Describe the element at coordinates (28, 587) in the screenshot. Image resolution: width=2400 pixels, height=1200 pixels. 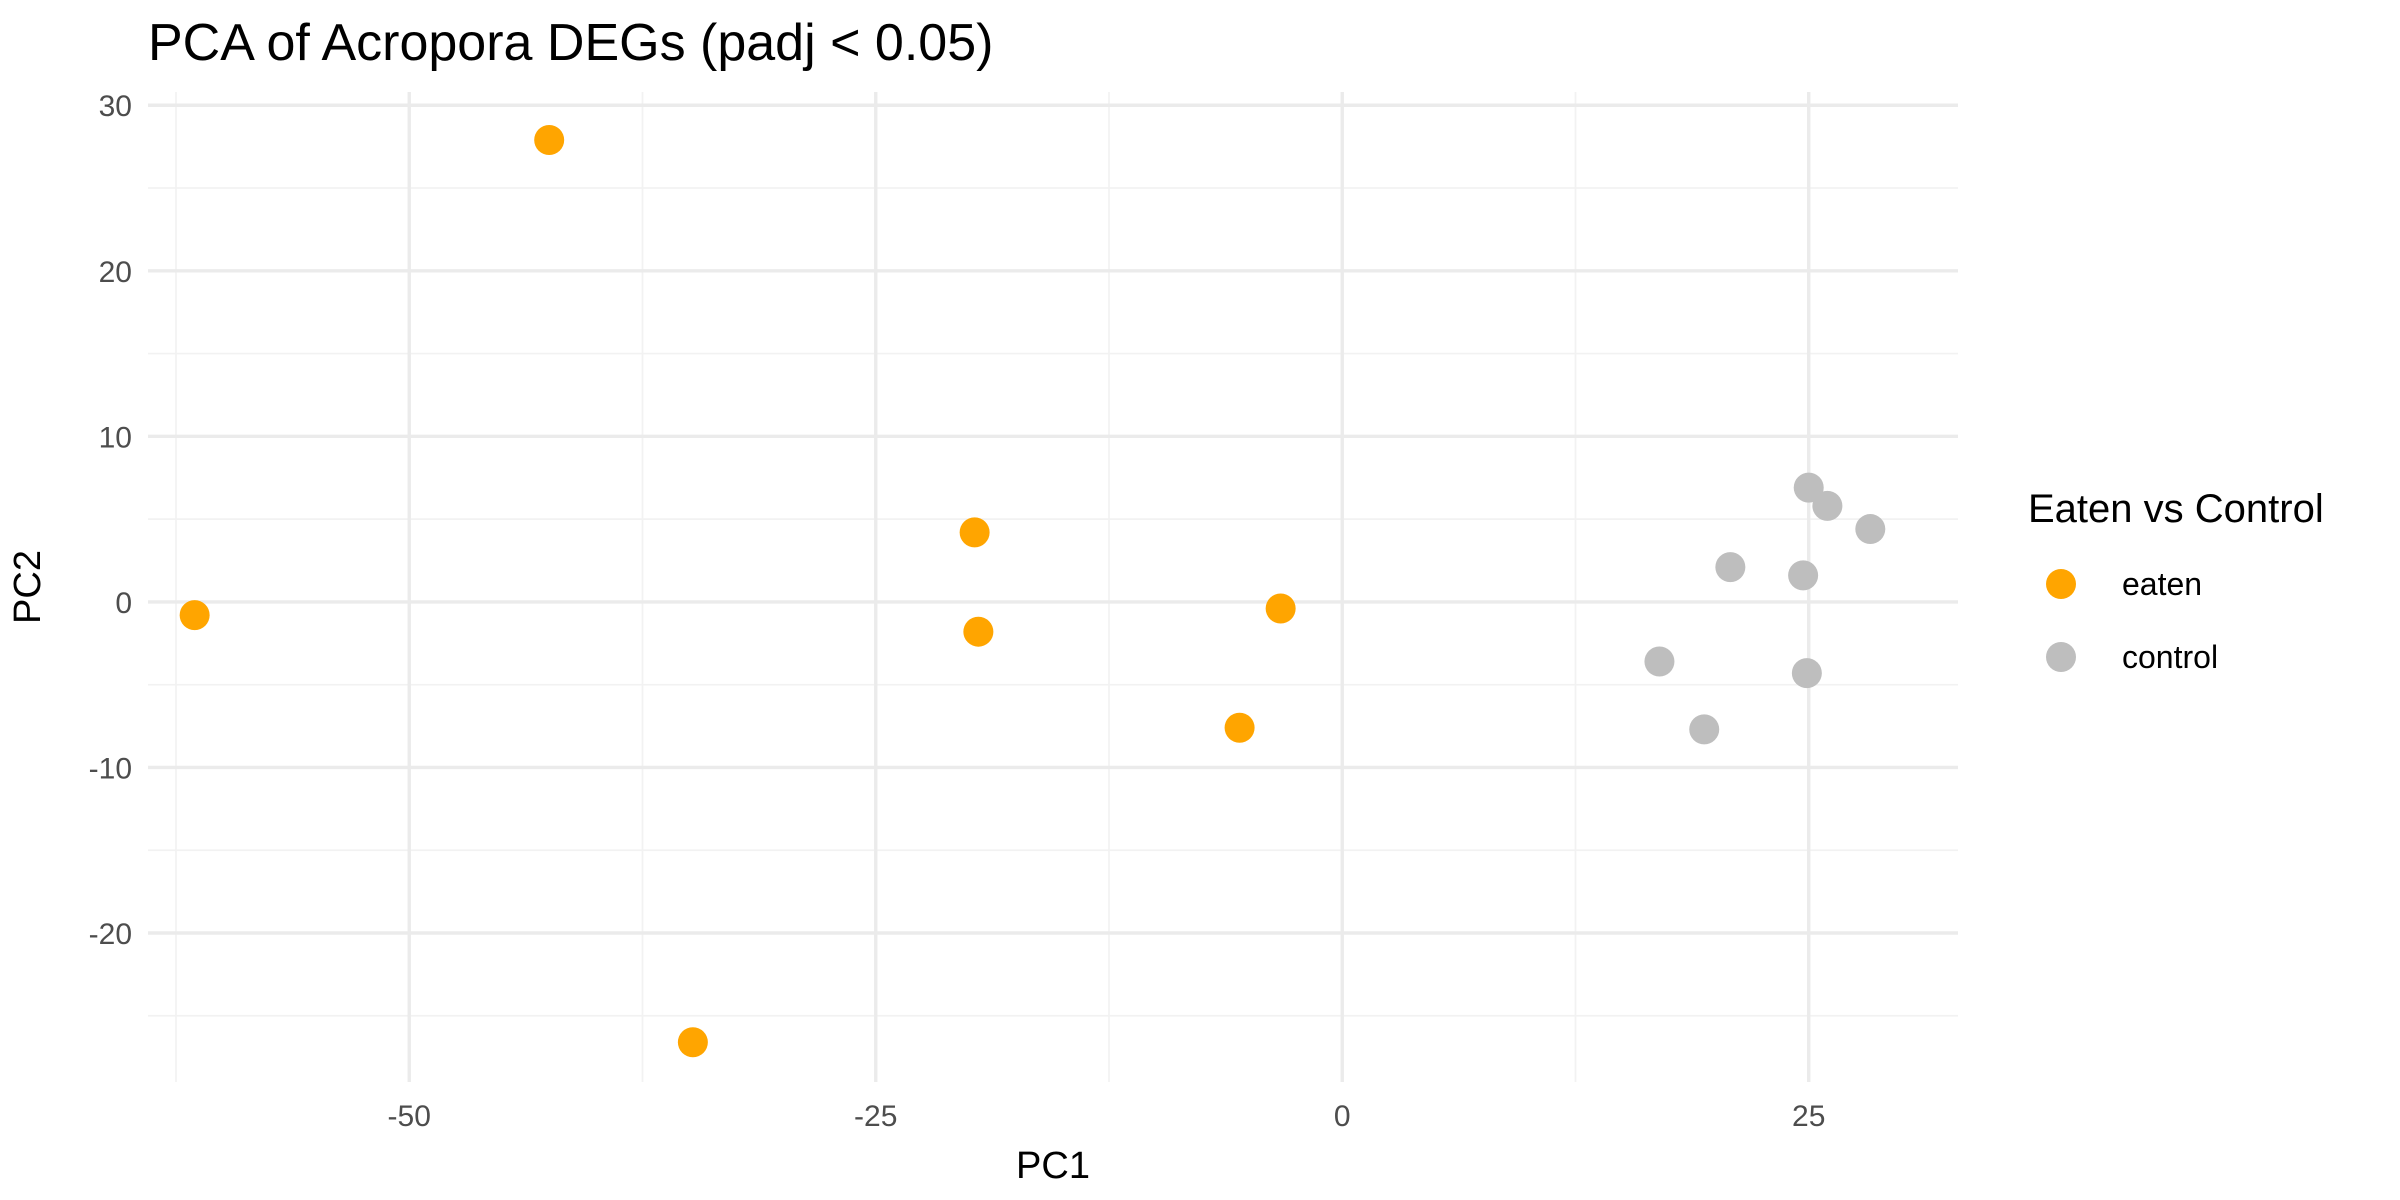
I see `y-axis-title: PC2` at that location.